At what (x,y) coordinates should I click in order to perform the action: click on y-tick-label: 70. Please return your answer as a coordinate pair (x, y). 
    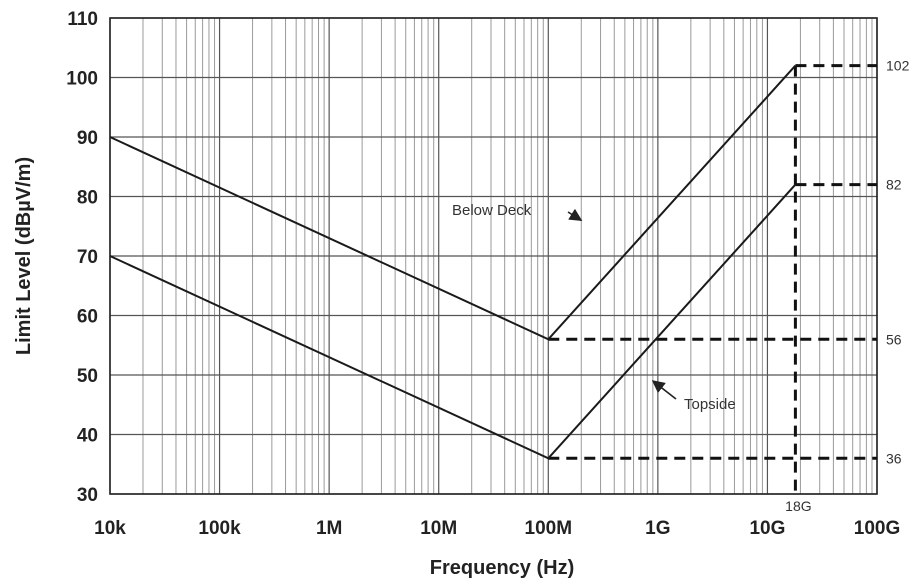
    Looking at the image, I should click on (87, 257).